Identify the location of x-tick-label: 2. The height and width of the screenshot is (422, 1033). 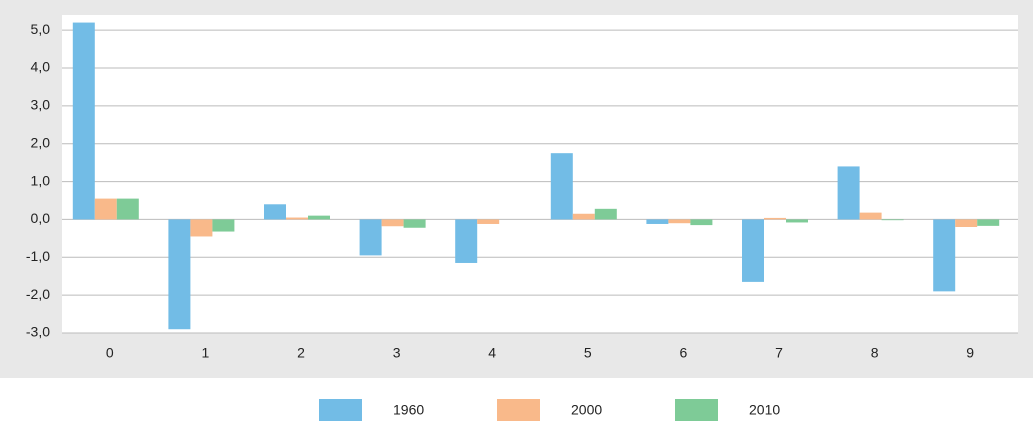
(301, 353).